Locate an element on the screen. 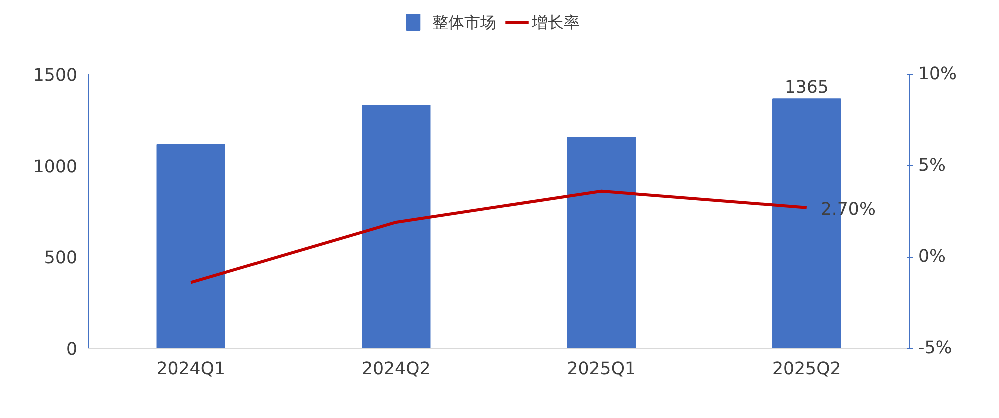 This screenshot has height=418, width=999. y2-tick-label: -5% is located at coordinates (935, 348).